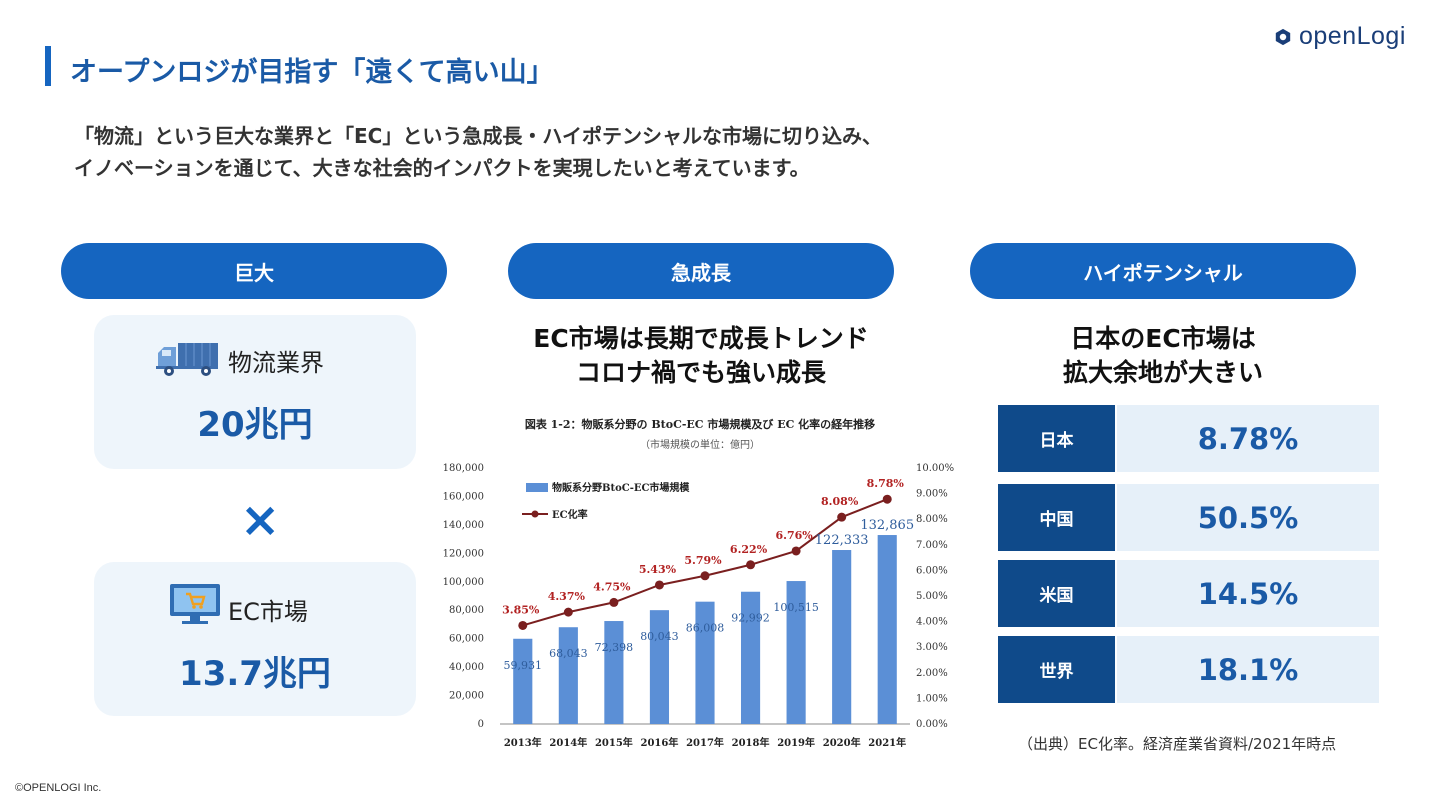 The image size is (1440, 810). What do you see at coordinates (255, 674) in the screenshot?
I see `ec-value: 13.7兆円` at bounding box center [255, 674].